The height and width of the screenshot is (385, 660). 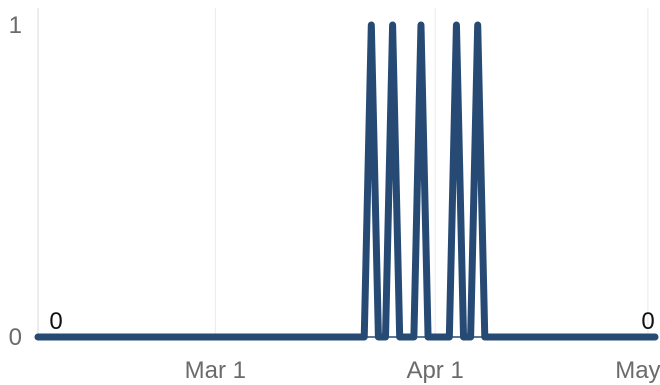 What do you see at coordinates (647, 321) in the screenshot?
I see `data-label-1: 0` at bounding box center [647, 321].